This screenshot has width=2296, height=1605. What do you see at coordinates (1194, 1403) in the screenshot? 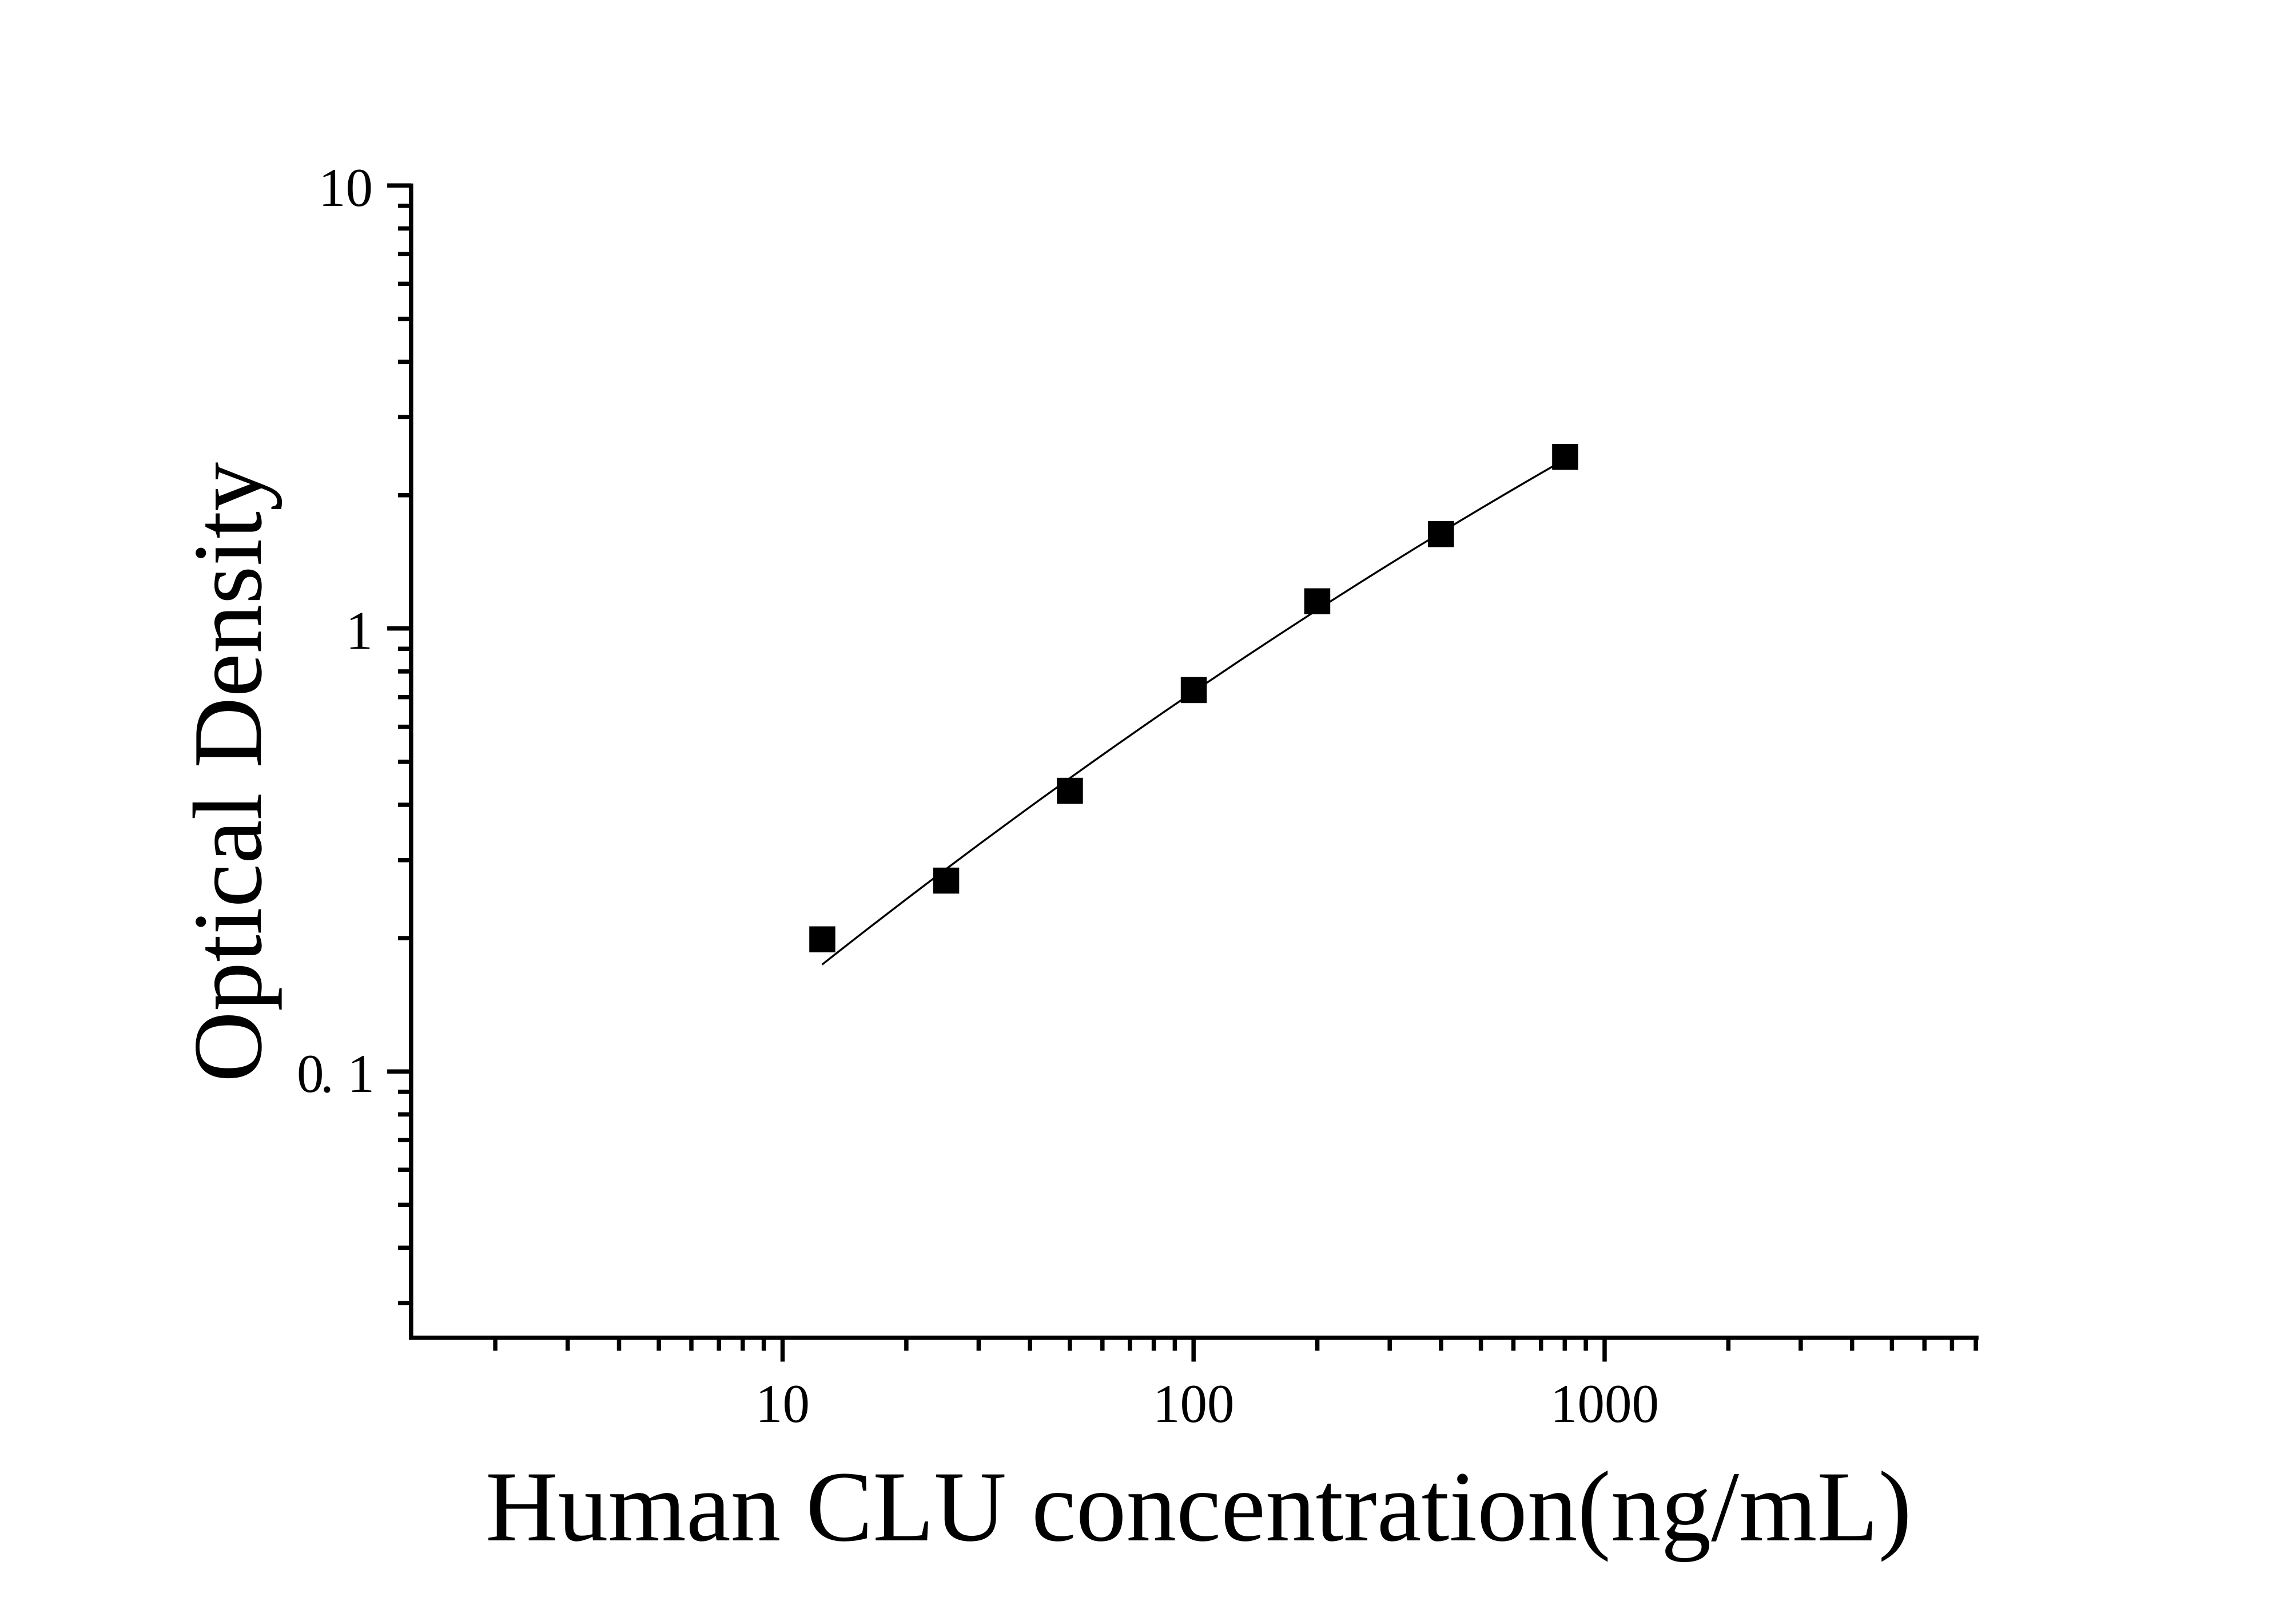
I see `svg-text: 100` at bounding box center [1194, 1403].